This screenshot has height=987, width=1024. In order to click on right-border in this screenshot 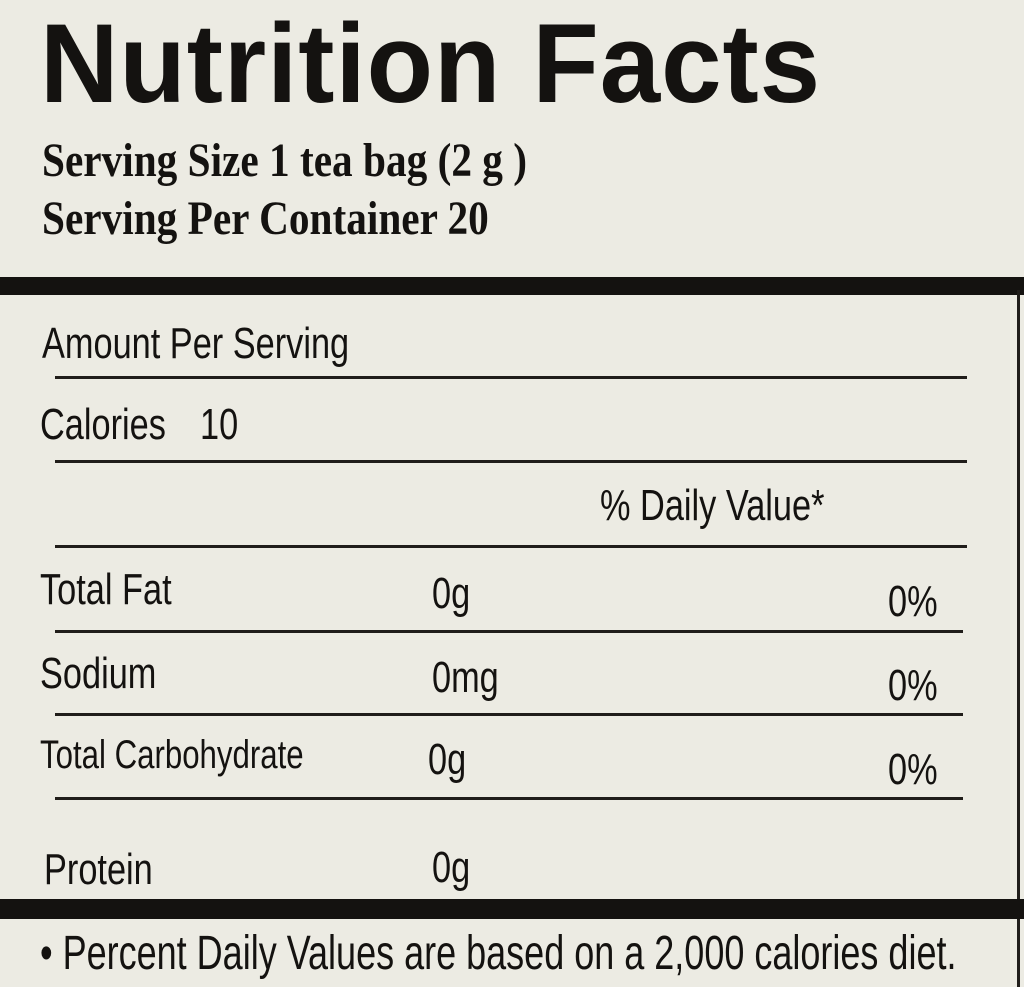, I will do `click(1018, 638)`.